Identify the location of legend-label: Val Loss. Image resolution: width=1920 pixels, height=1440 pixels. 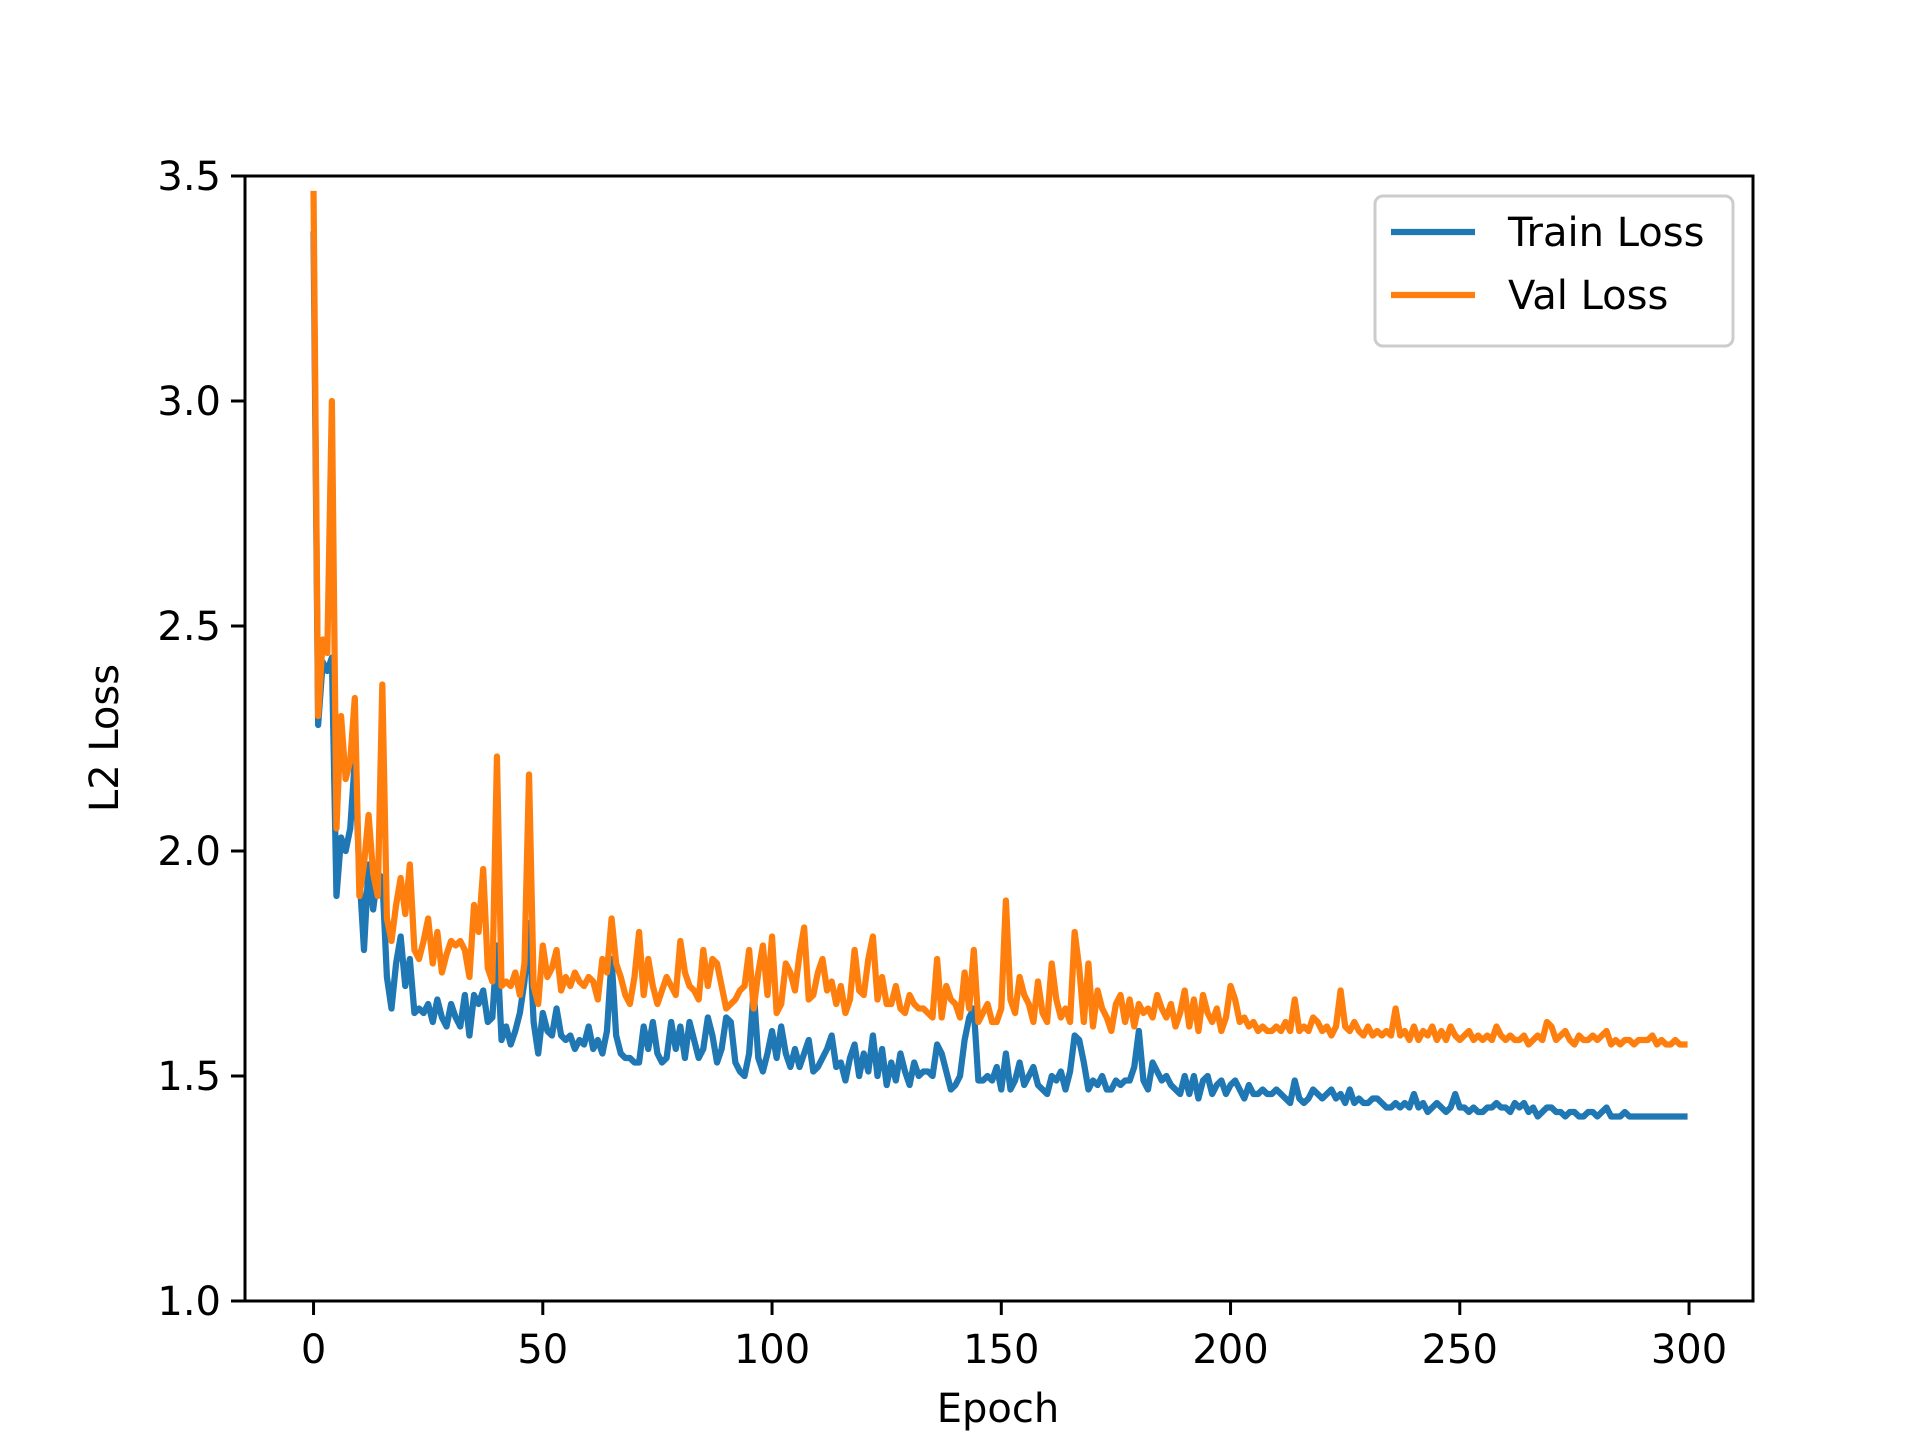
(1588, 296).